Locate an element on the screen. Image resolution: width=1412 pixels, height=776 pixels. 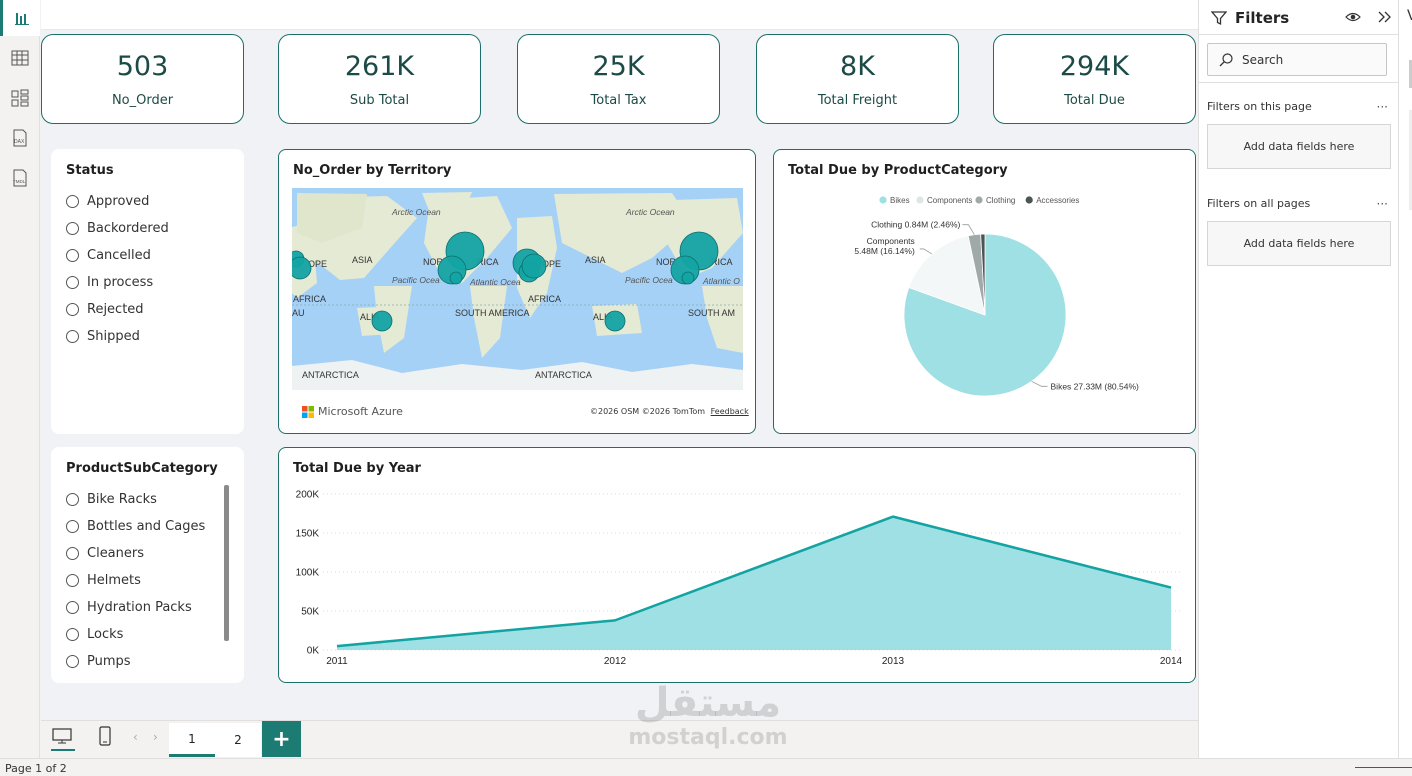
slicer-scrollbar is located at coordinates (226, 563).